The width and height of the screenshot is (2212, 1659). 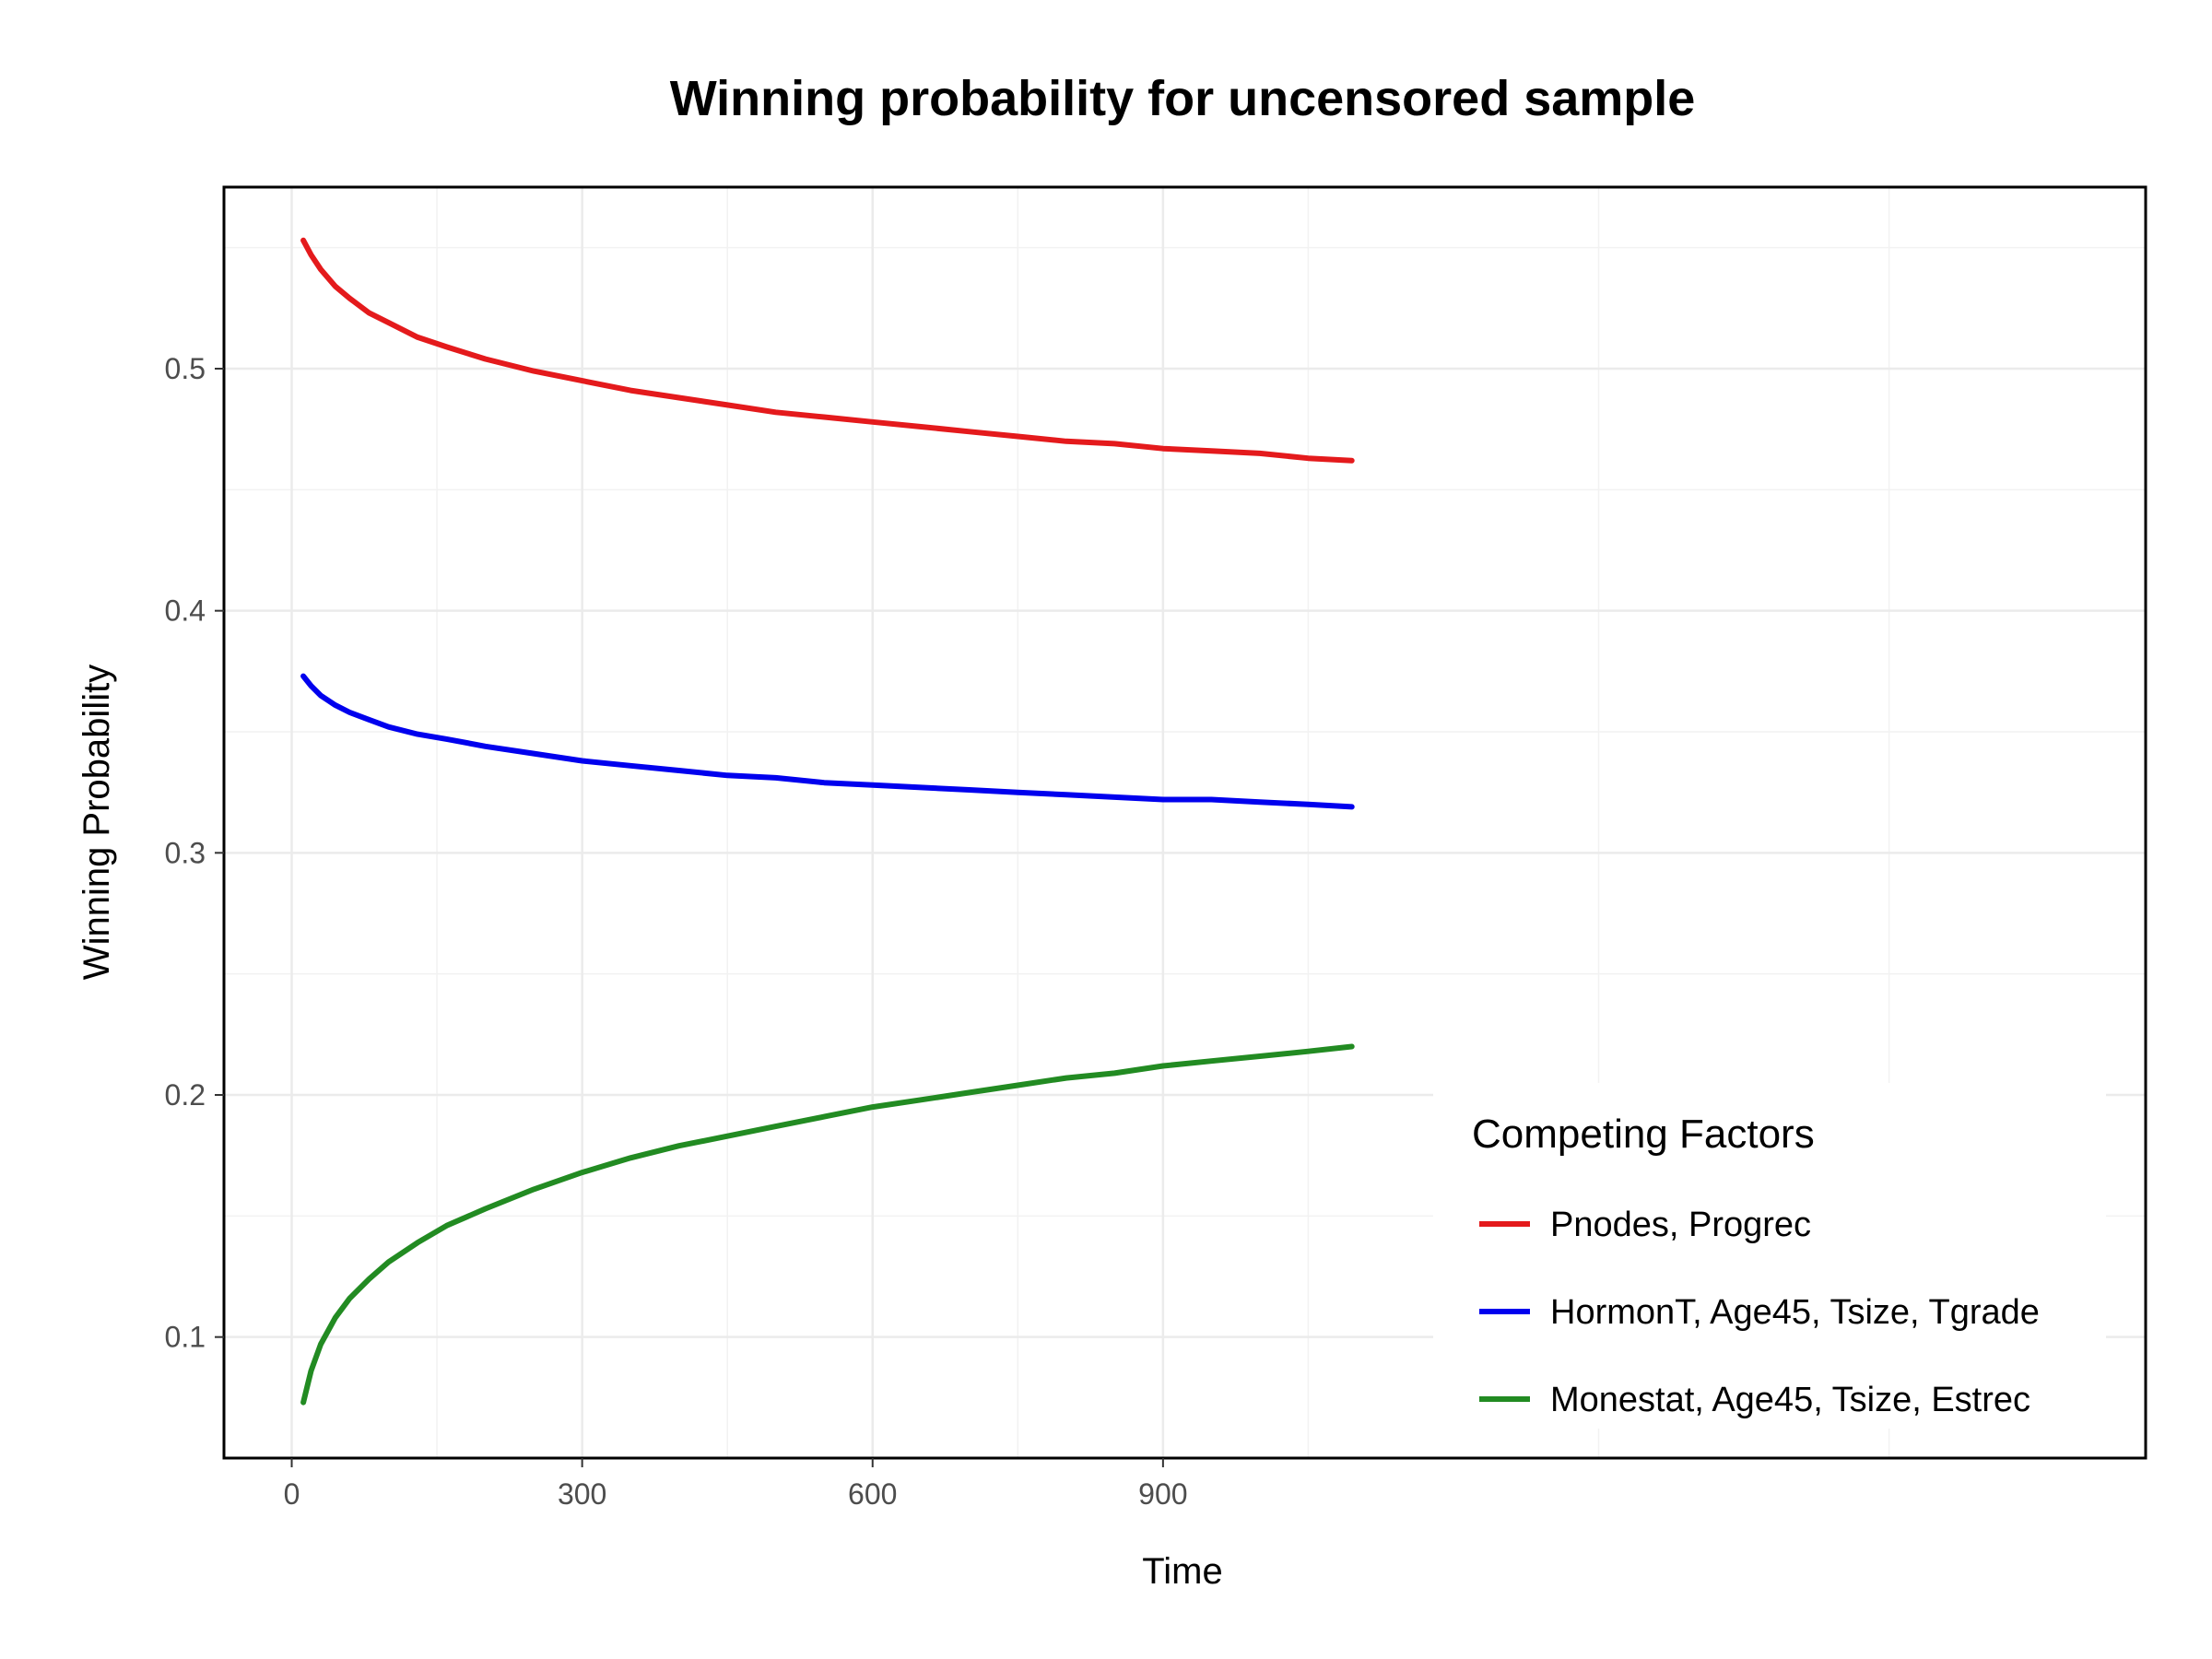 What do you see at coordinates (1162, 1494) in the screenshot?
I see `x-tick-label: 900` at bounding box center [1162, 1494].